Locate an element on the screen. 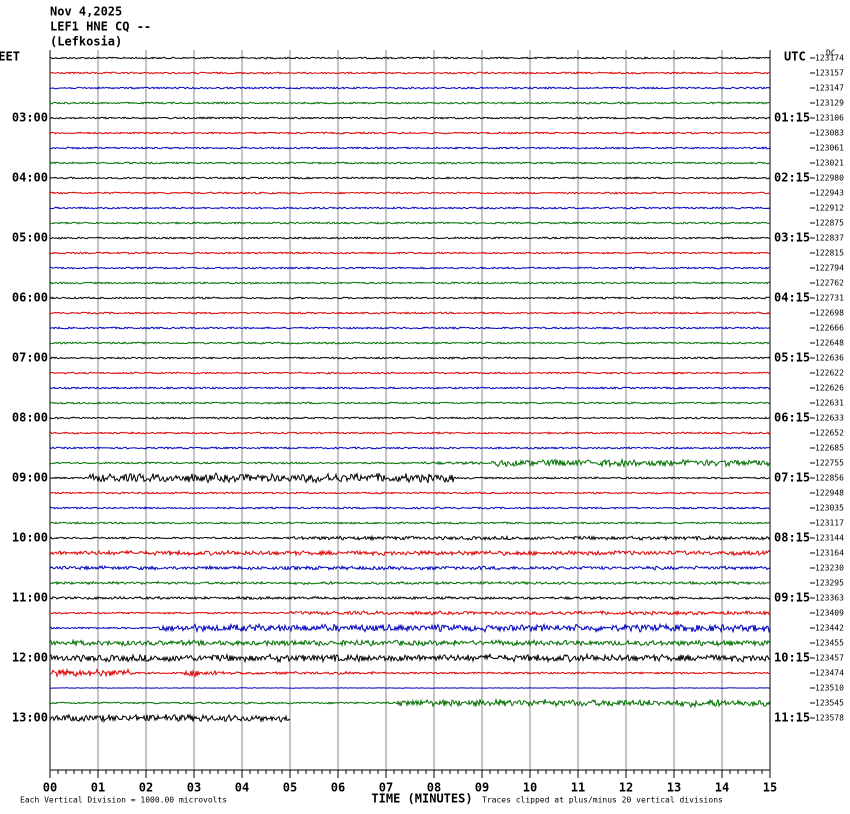  x-tick-label: 07 is located at coordinates (386, 788).